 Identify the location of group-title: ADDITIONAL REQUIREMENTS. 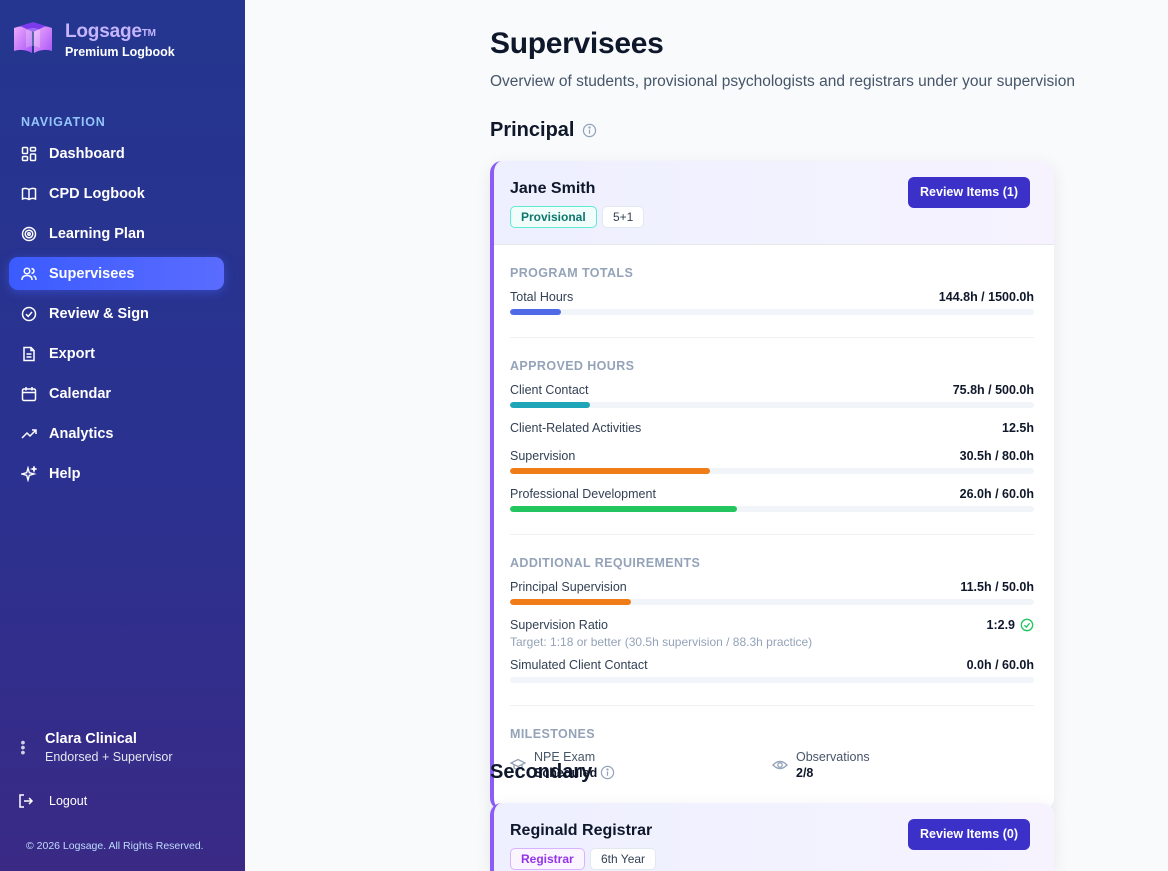
(605, 563).